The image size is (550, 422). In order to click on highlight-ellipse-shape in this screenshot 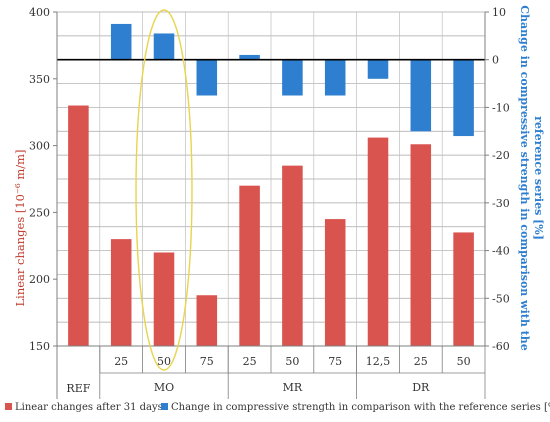, I will do `click(164, 190)`.